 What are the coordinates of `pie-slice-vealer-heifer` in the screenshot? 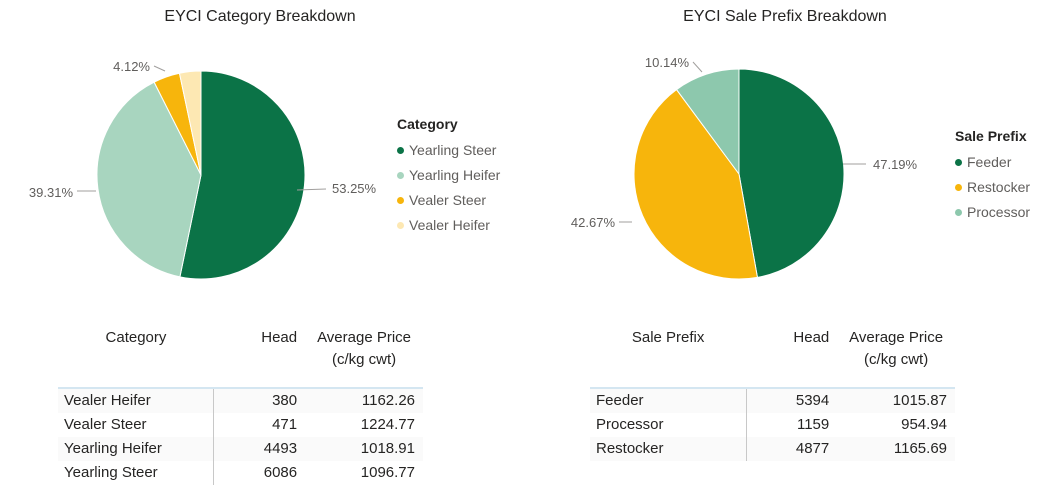 It's located at (190, 123).